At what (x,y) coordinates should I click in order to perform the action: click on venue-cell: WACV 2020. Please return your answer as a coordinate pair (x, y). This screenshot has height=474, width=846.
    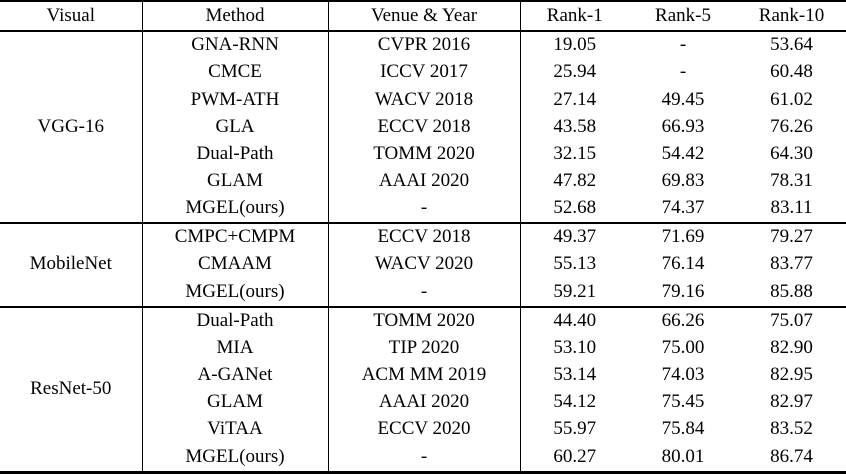
    Looking at the image, I should click on (424, 265).